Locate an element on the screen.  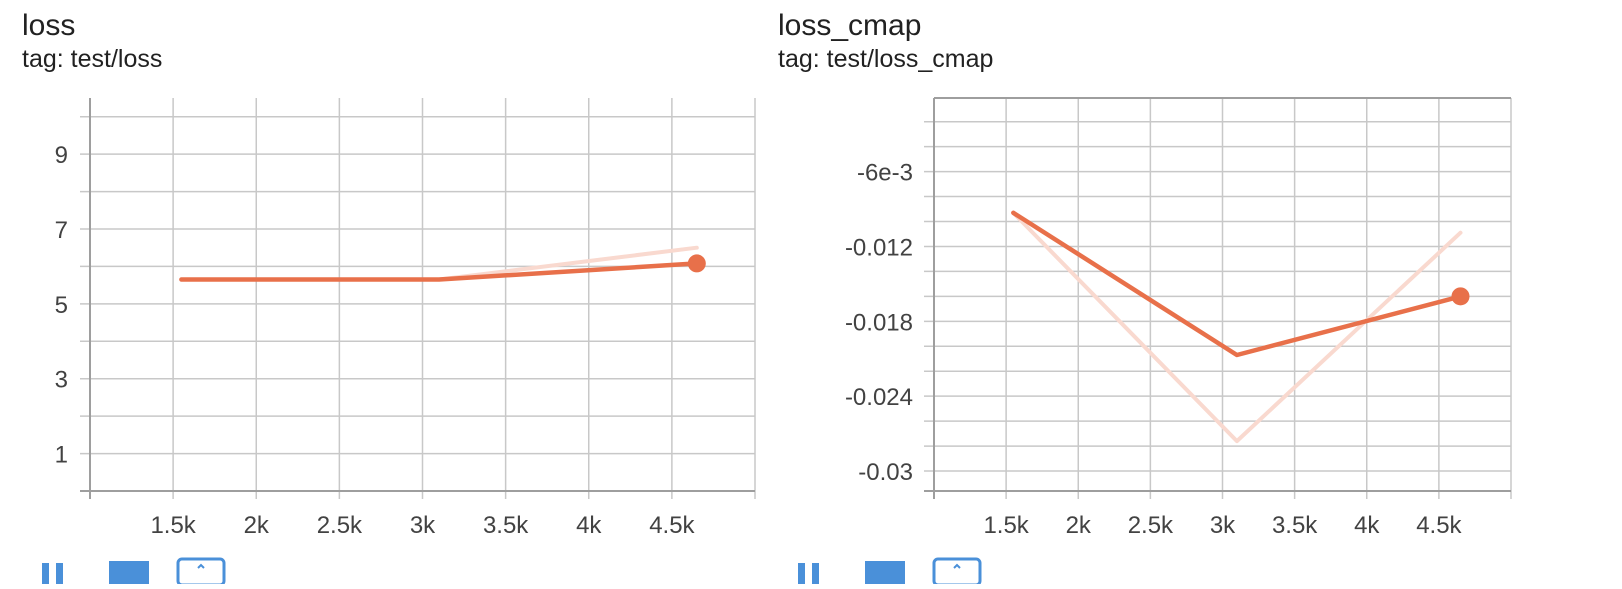
y-tick-label: 1 is located at coordinates (61, 455).